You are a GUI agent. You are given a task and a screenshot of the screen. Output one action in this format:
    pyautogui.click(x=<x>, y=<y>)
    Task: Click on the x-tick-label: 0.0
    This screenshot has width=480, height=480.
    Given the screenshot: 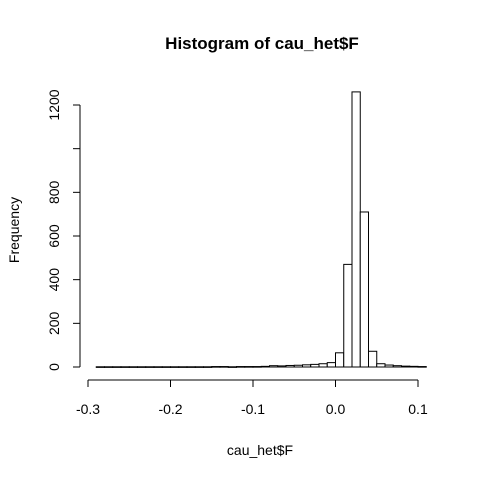 What is the action you would take?
    pyautogui.click(x=336, y=409)
    